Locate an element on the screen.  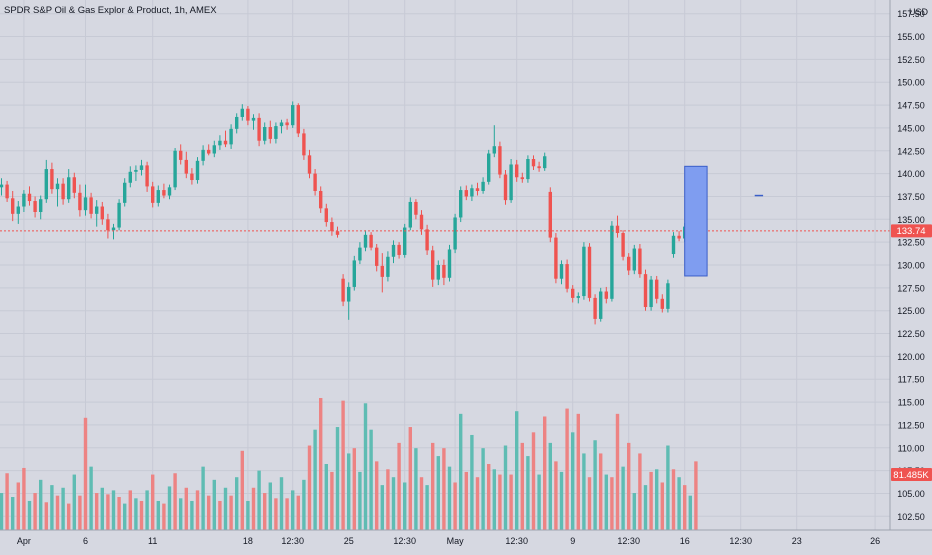
price-tick-label: 145.00 is located at coordinates (911, 128).